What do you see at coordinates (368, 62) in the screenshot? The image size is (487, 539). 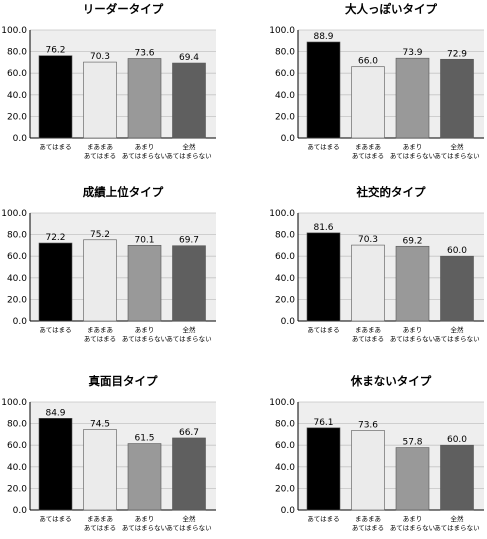 I see `data-label: 66.0` at bounding box center [368, 62].